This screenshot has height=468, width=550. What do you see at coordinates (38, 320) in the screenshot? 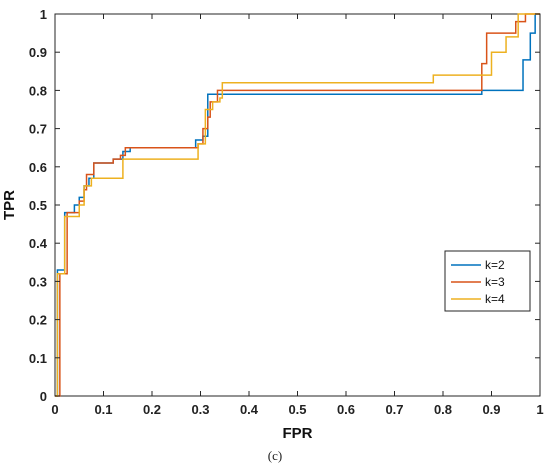
I see `y-tick-label: 0.2` at bounding box center [38, 320].